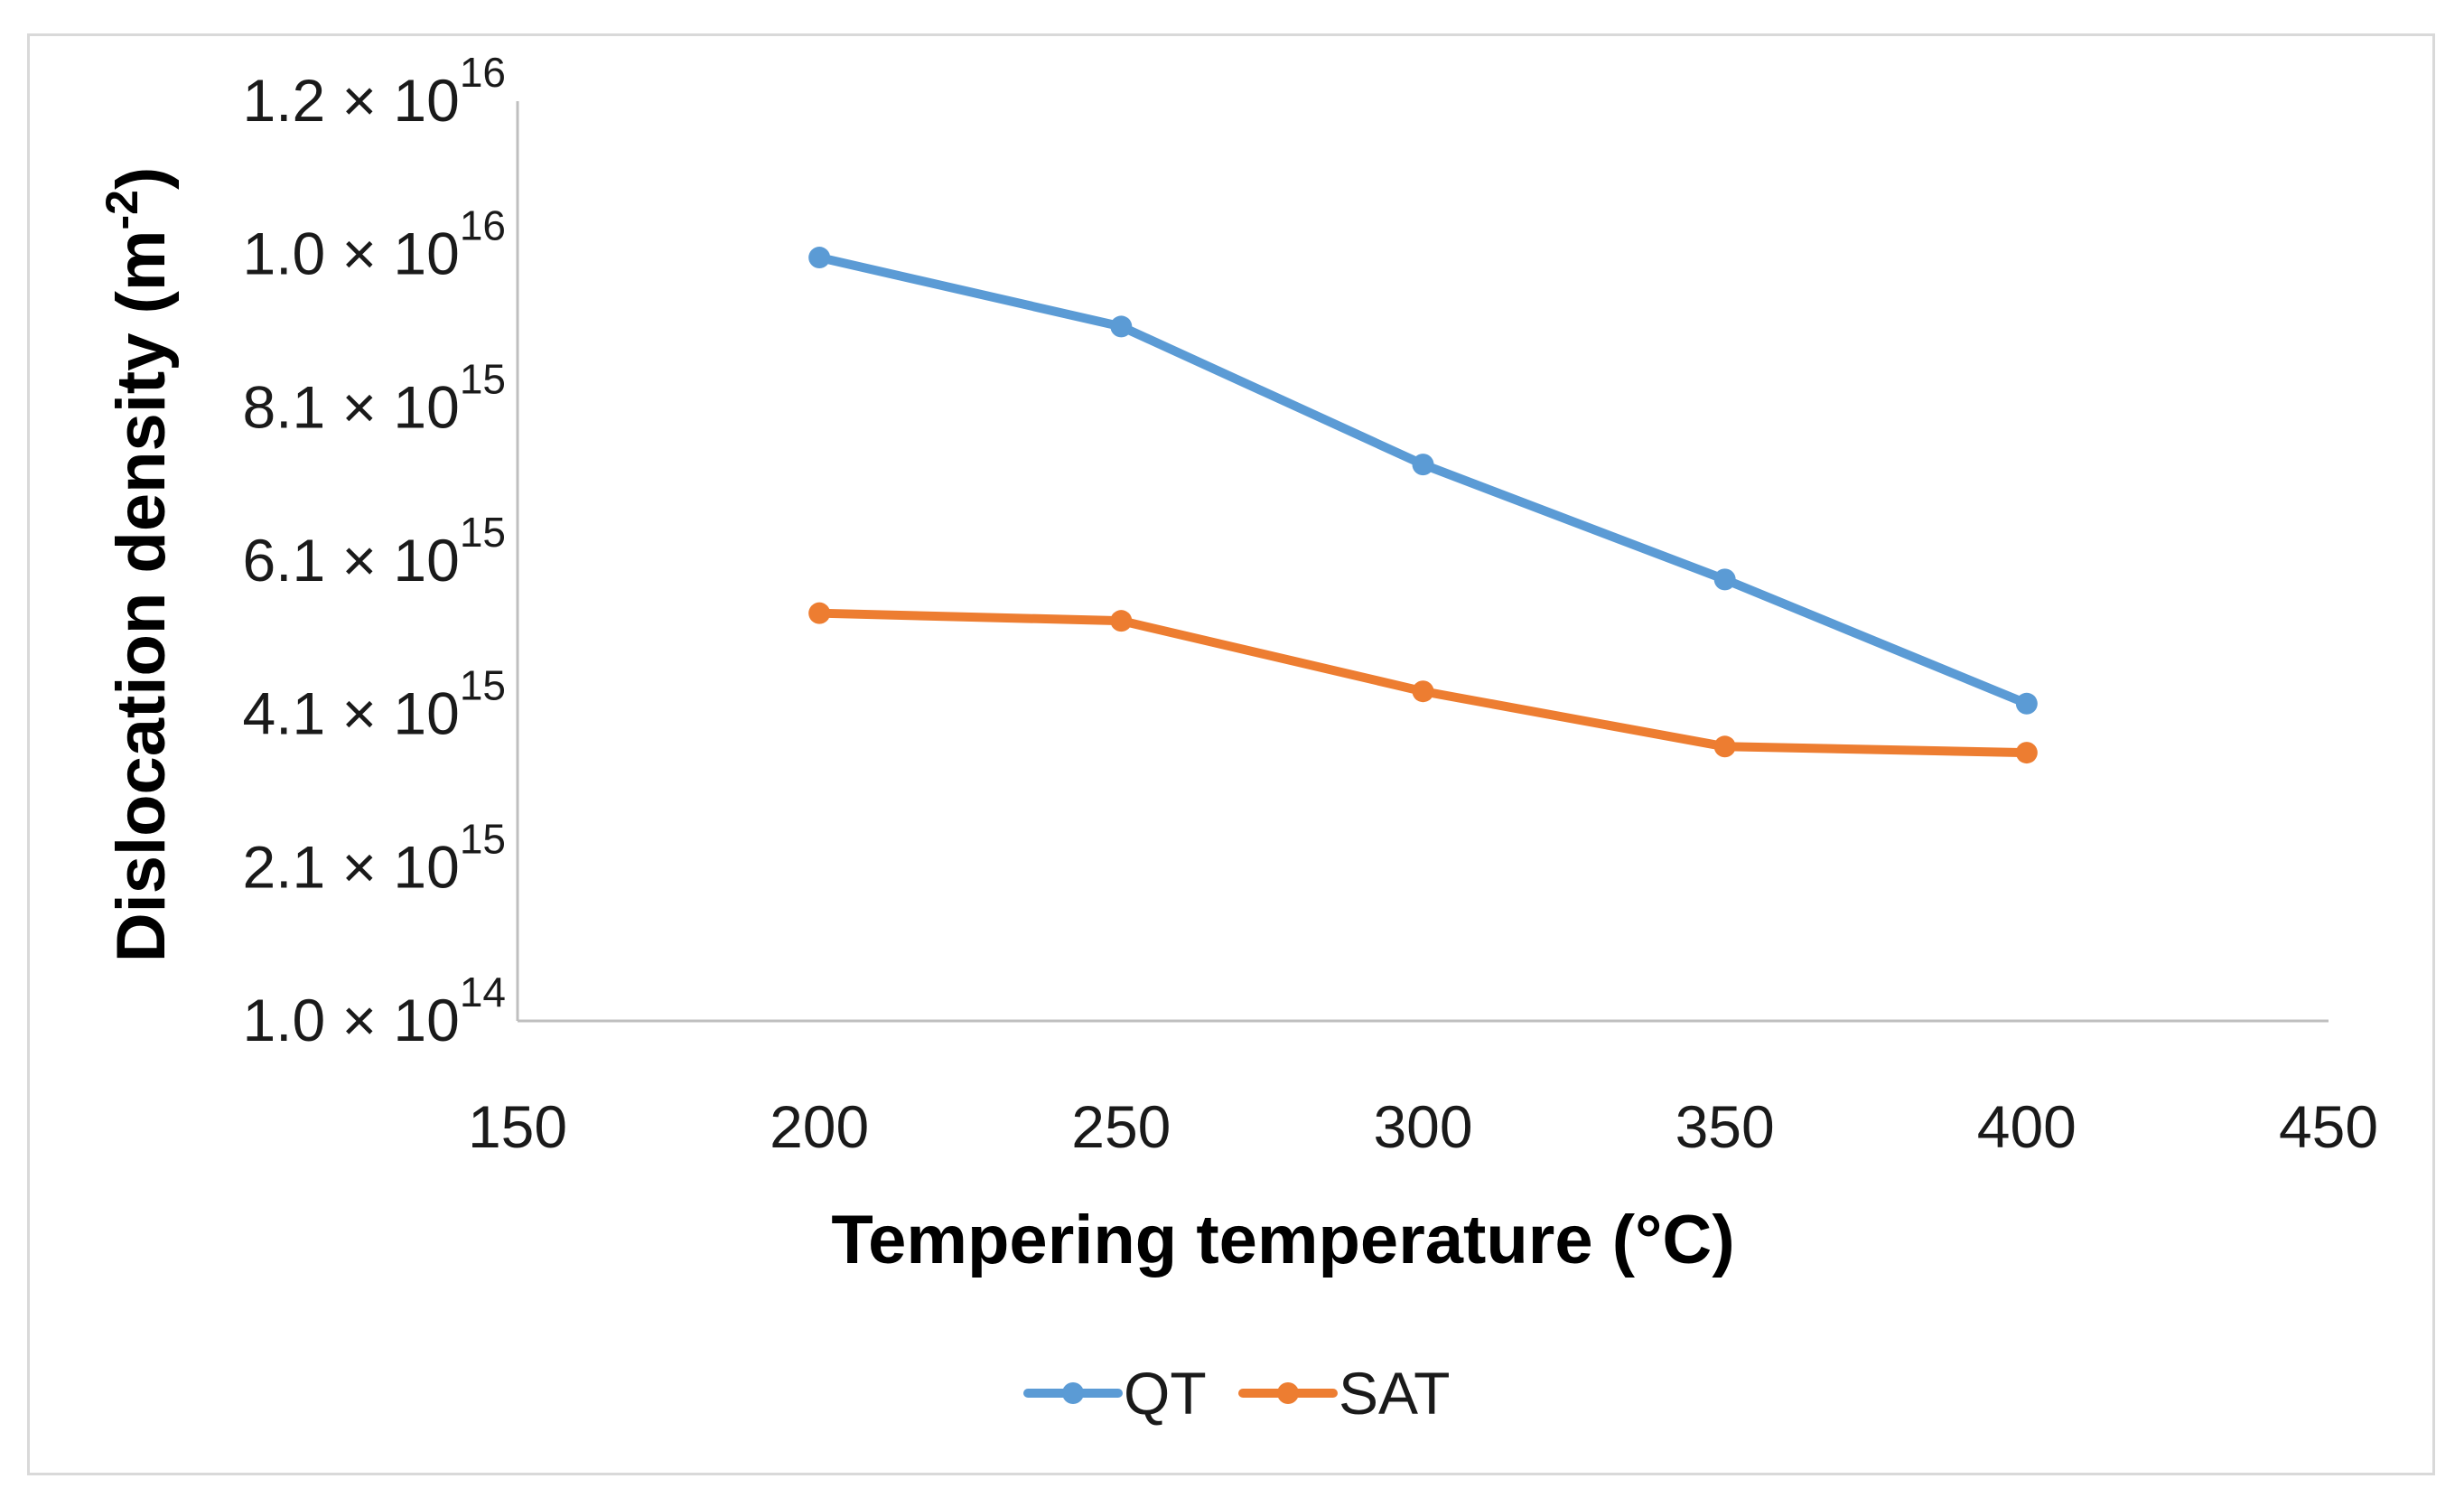 This screenshot has height=1507, width=2464. I want to click on y-tick-label: 1.0 × 10¹⁴, so click(374, 1011).